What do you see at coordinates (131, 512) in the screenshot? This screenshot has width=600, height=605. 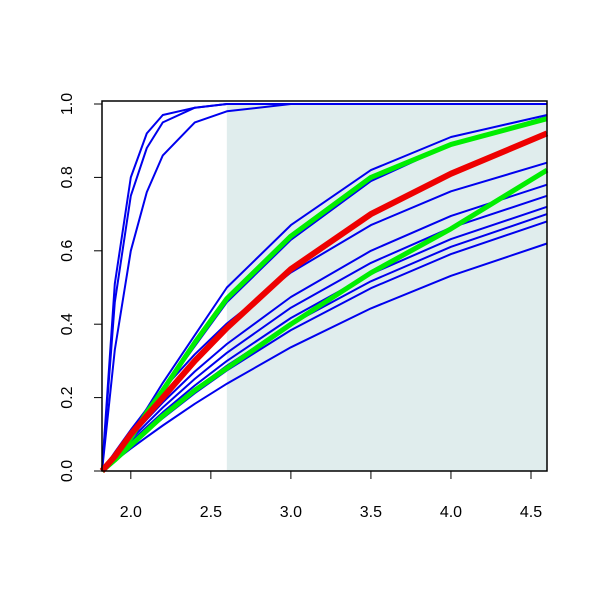 I see `x-tick-label: 2.0` at bounding box center [131, 512].